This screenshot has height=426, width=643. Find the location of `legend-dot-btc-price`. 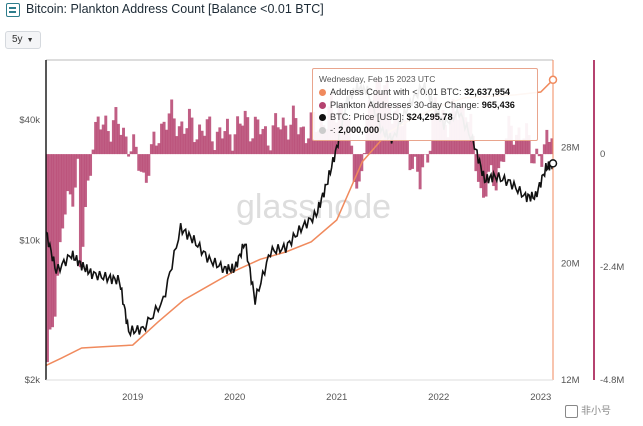

legend-dot-btc-price is located at coordinates (322, 118).